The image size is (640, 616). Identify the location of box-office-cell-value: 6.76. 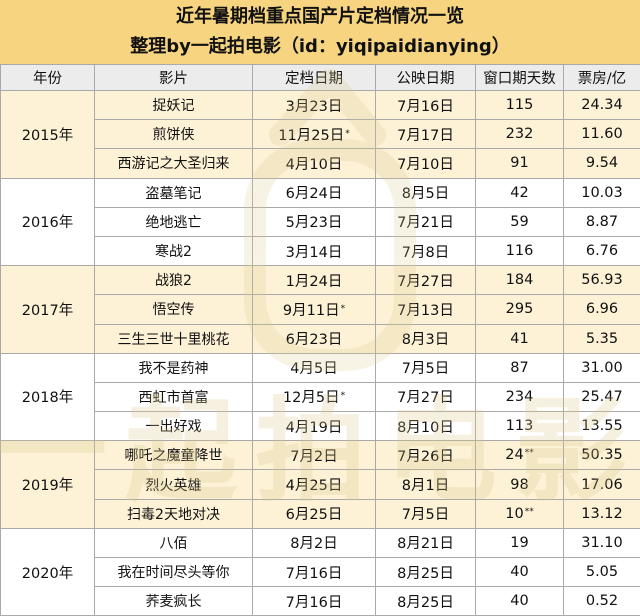
(602, 251).